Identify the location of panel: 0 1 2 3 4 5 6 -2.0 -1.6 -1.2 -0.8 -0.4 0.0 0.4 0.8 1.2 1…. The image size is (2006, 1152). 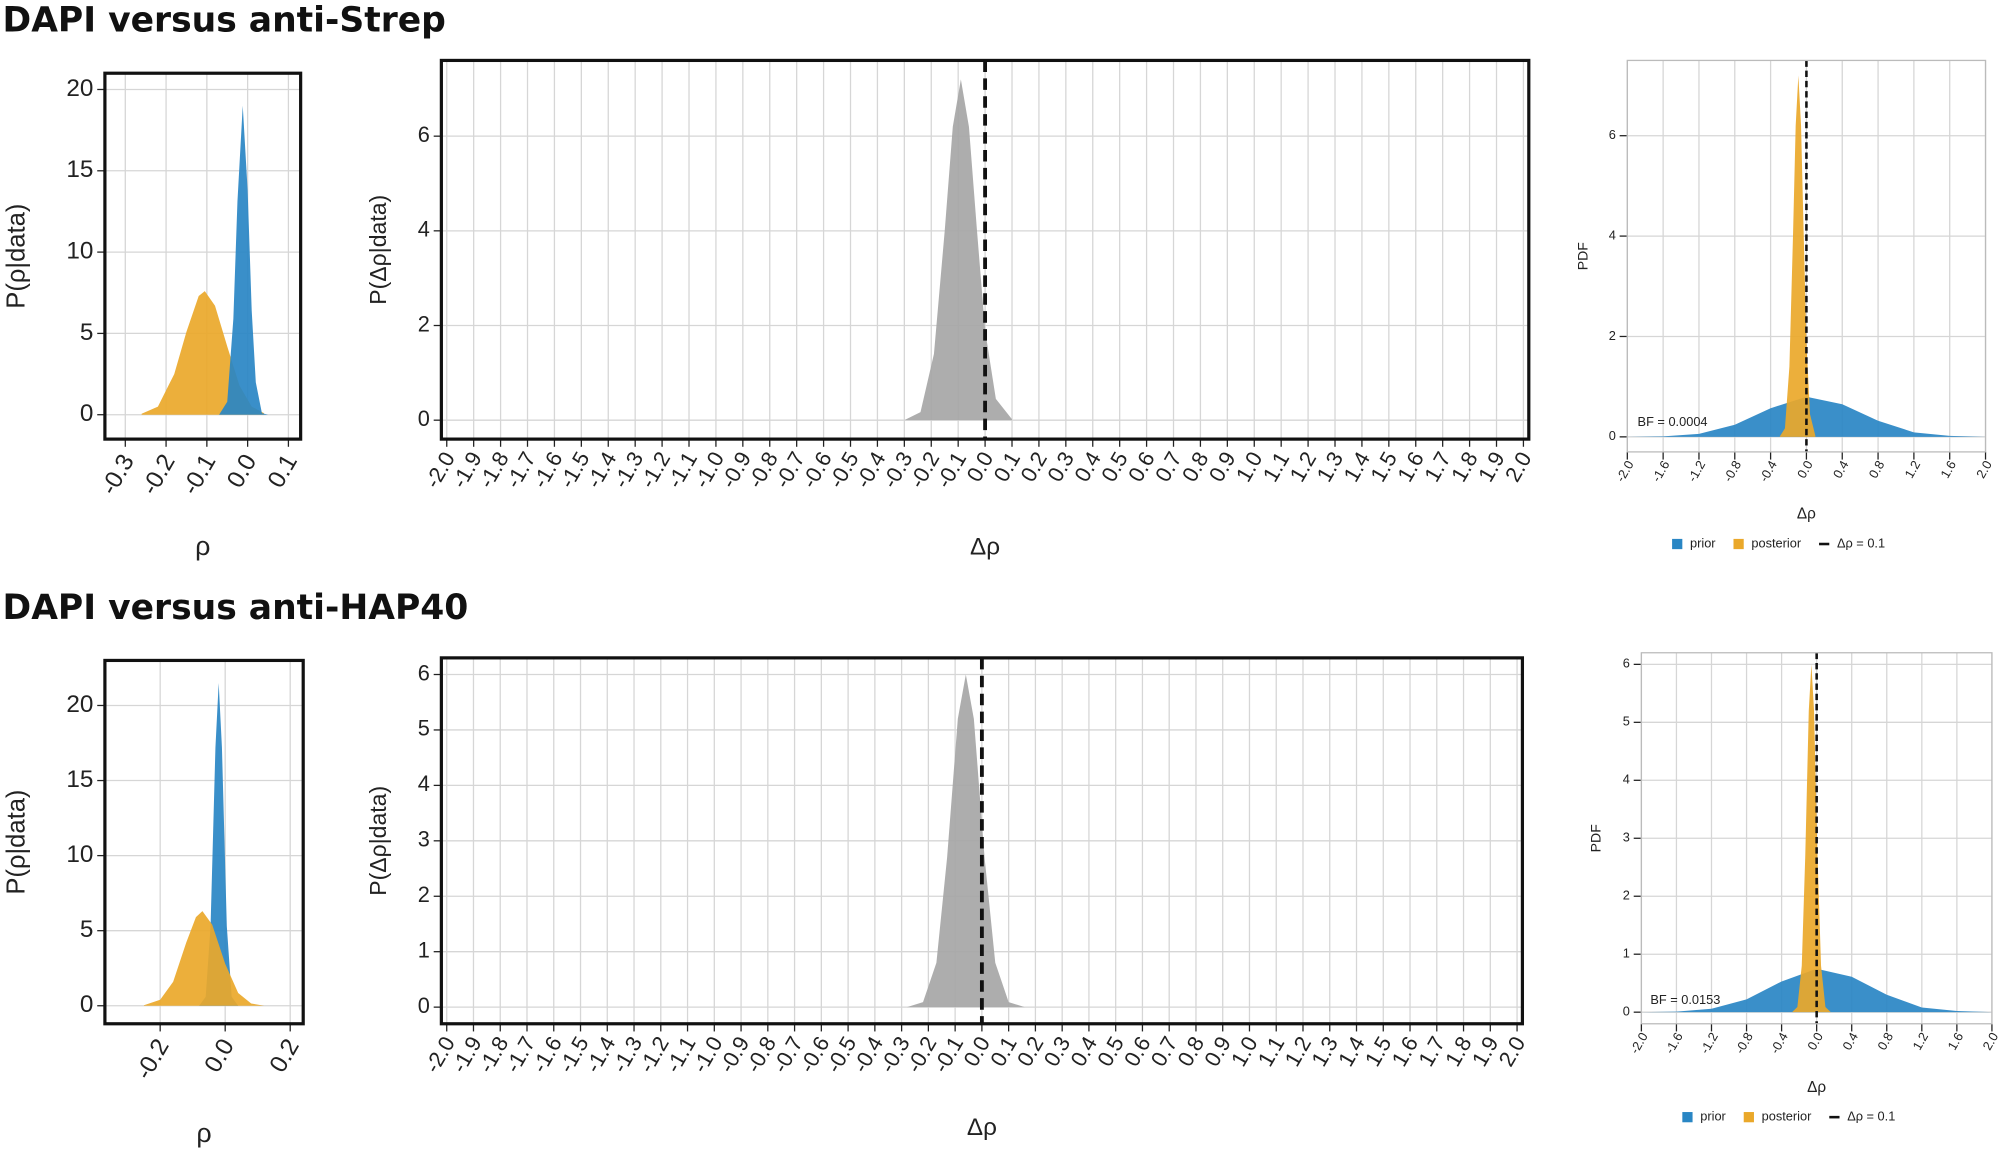
(1794, 888).